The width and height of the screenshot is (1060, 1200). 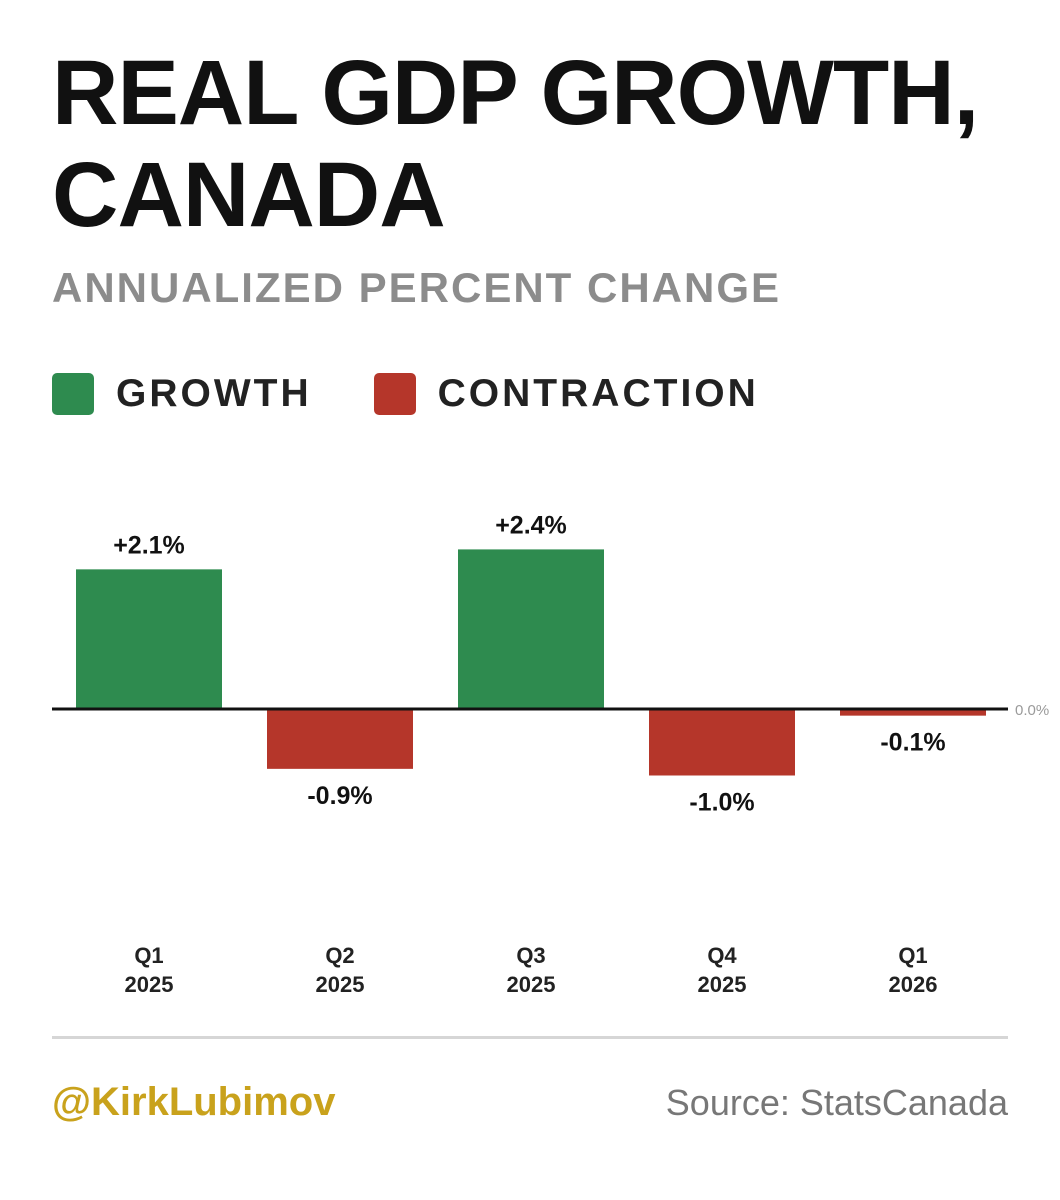 I want to click on author-handle: @KirkLubimov, so click(x=194, y=1102).